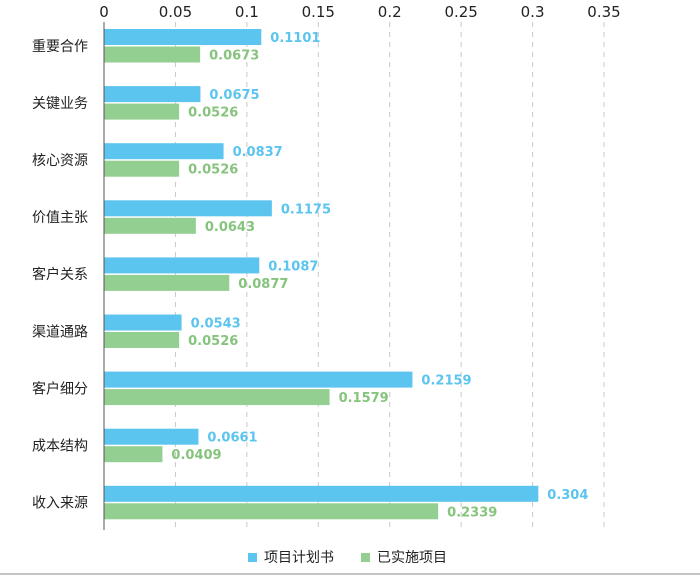  What do you see at coordinates (60, 161) in the screenshot?
I see `category-label: 核心资源` at bounding box center [60, 161].